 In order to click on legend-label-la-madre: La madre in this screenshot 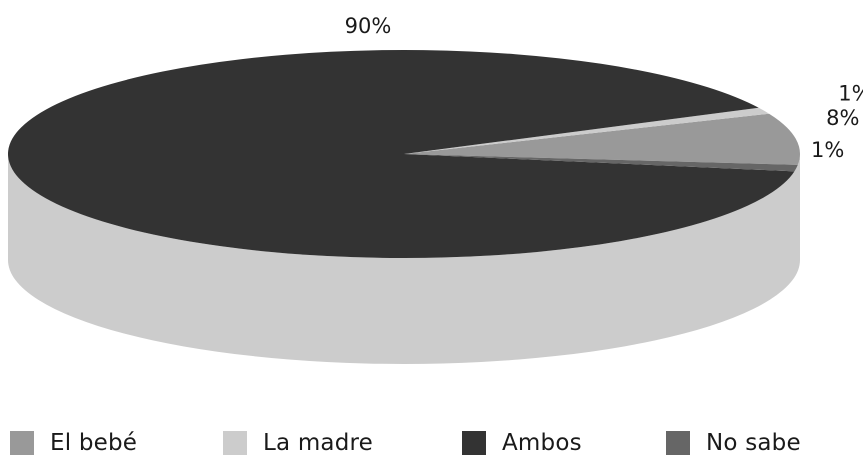, I will do `click(318, 443)`.